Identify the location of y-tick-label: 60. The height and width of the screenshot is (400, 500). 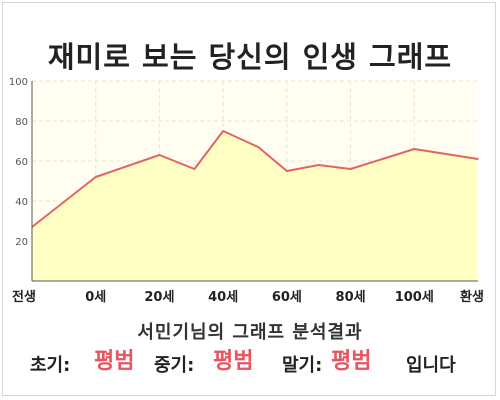
(21, 162).